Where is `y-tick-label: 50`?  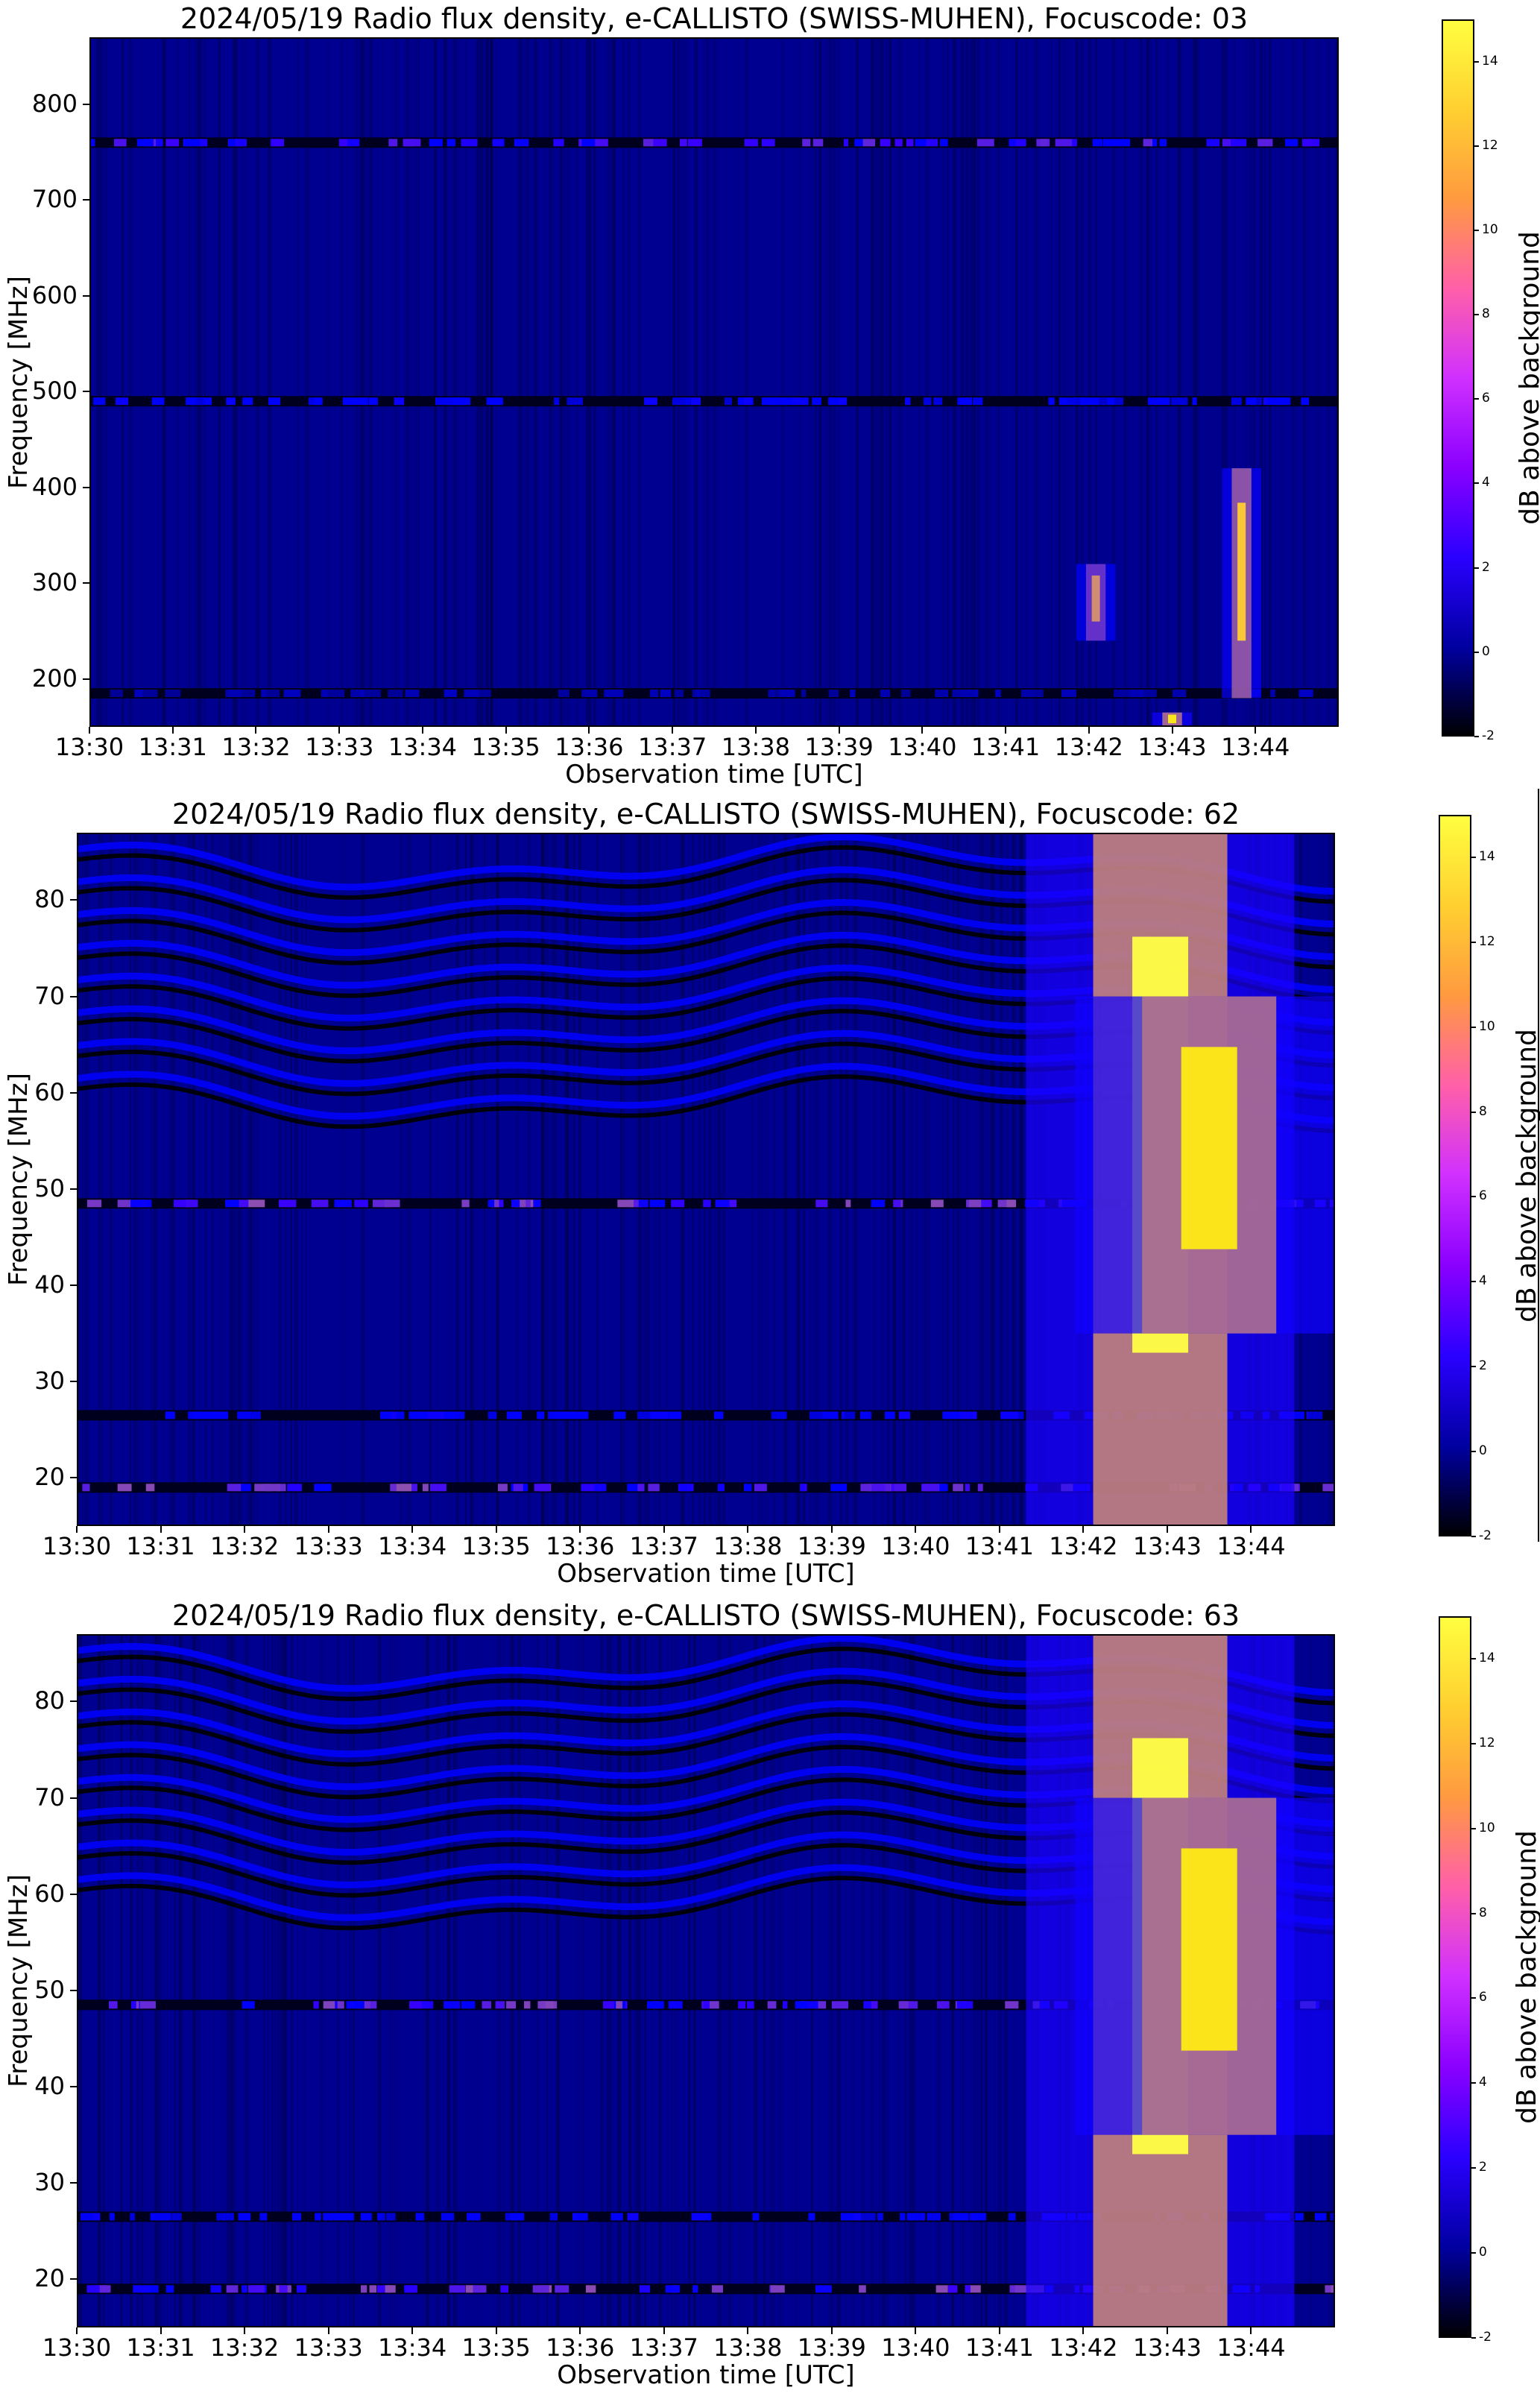 y-tick-label: 50 is located at coordinates (49, 1187).